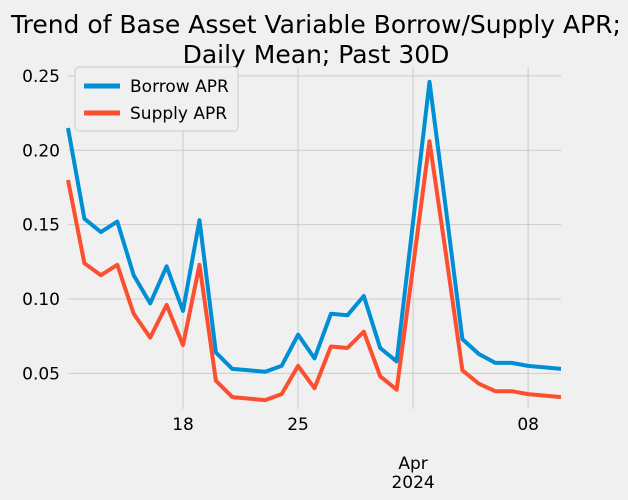 The image size is (628, 500). I want to click on chart-subtitle: Daily Mean; Past 30D, so click(316, 54).